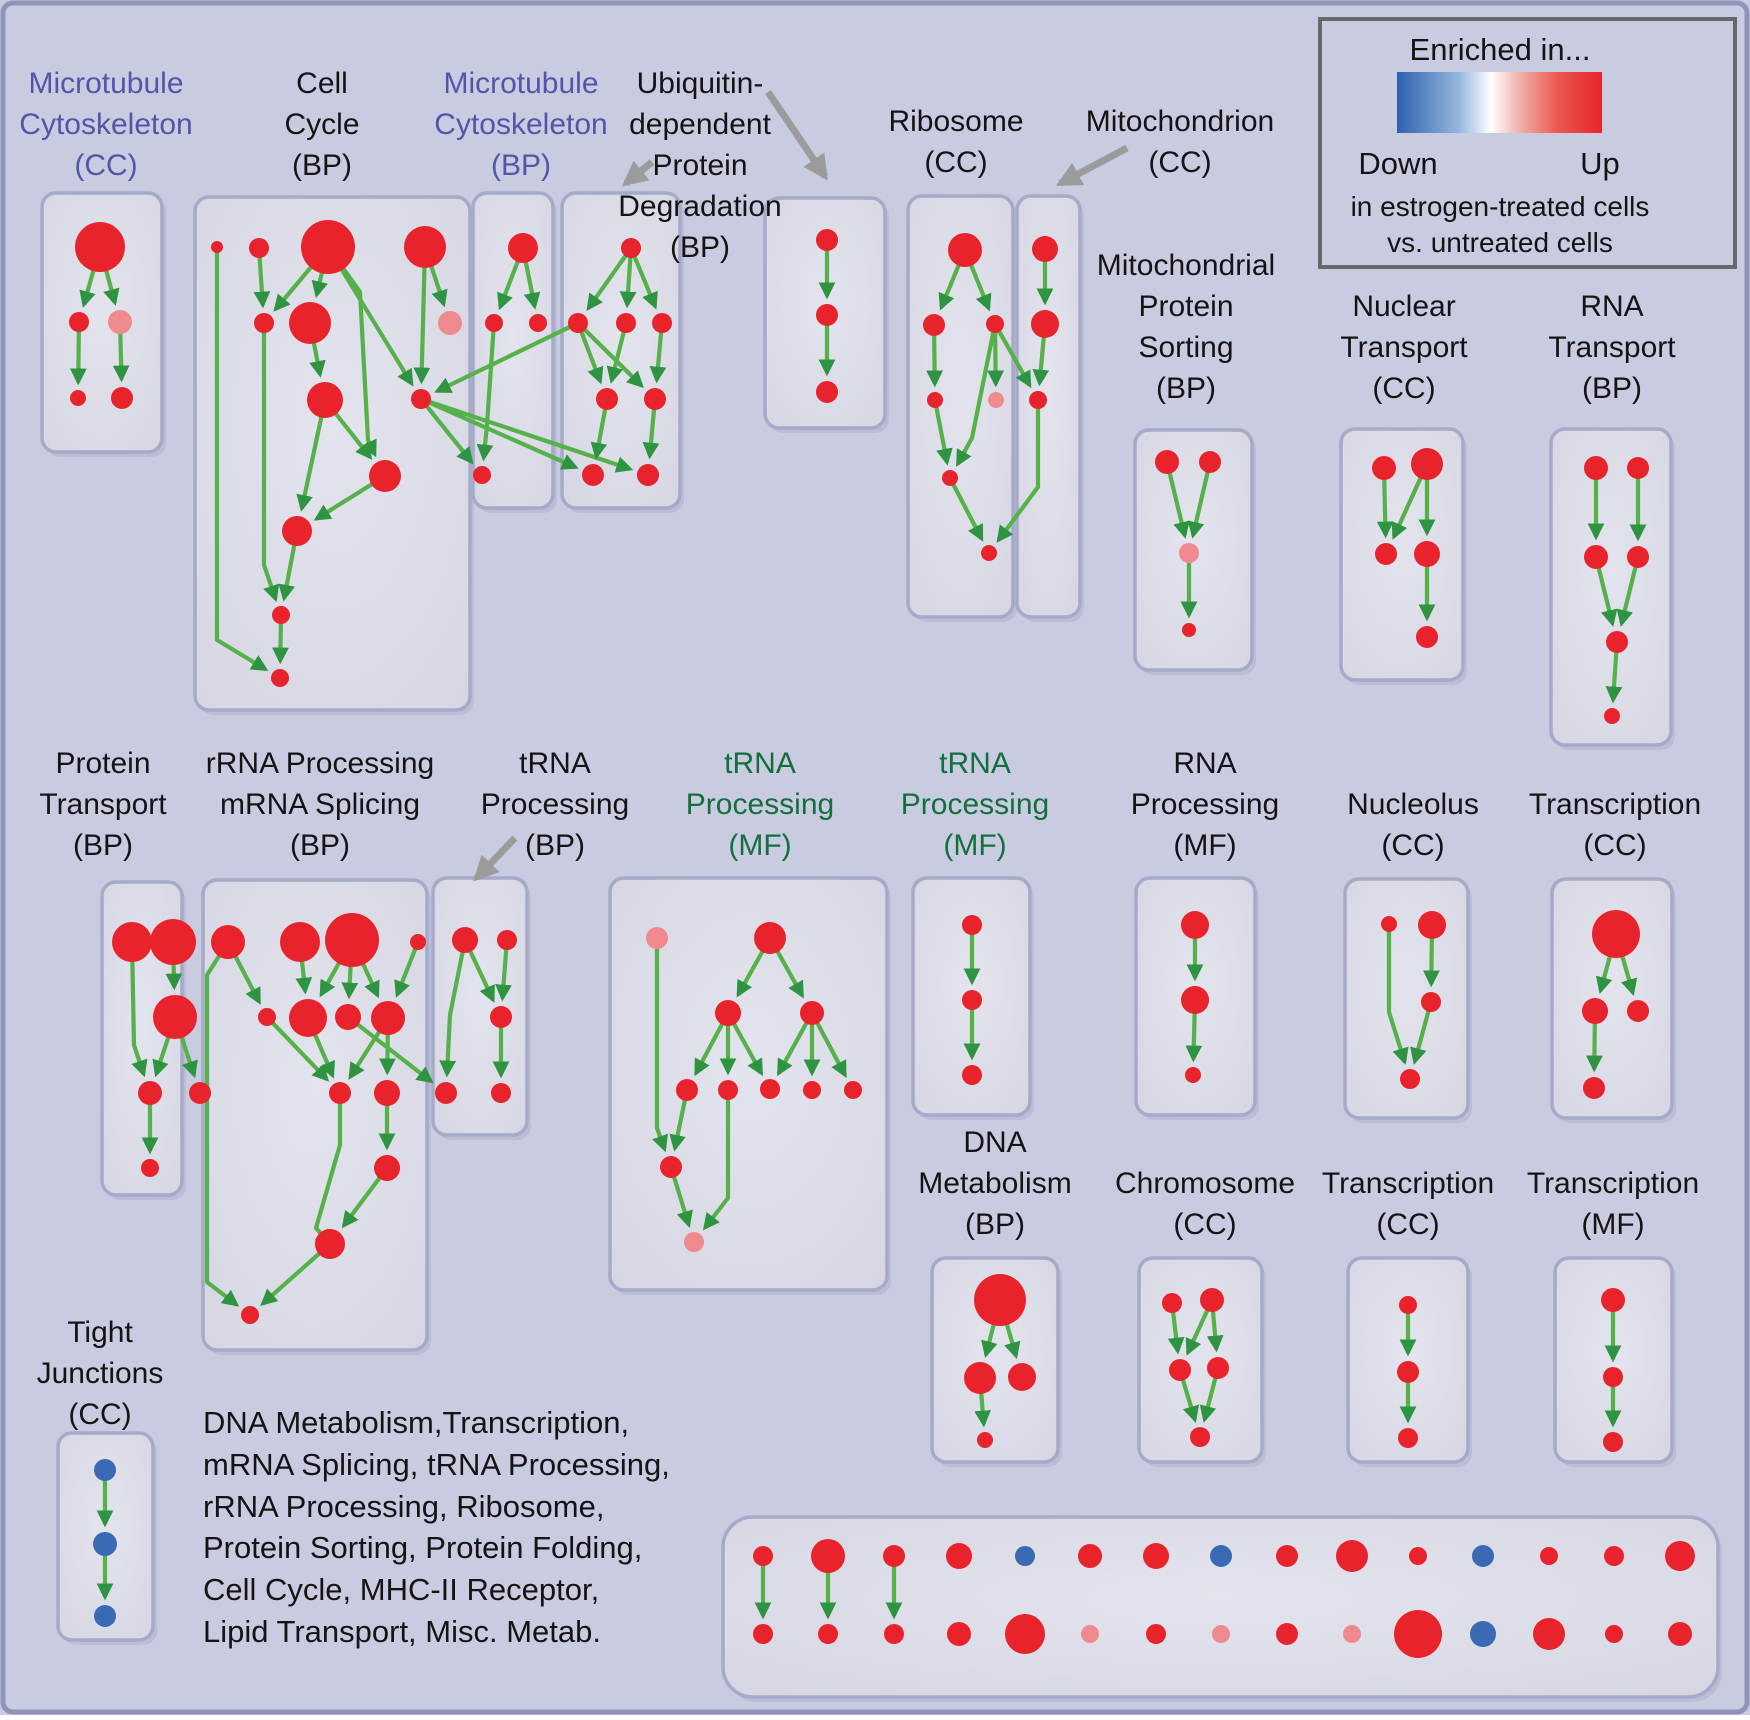 This screenshot has height=1720, width=1750. Describe the element at coordinates (1615, 825) in the screenshot. I see `cluster-label-transcription-cc-mid: Transcription (CC)` at that location.